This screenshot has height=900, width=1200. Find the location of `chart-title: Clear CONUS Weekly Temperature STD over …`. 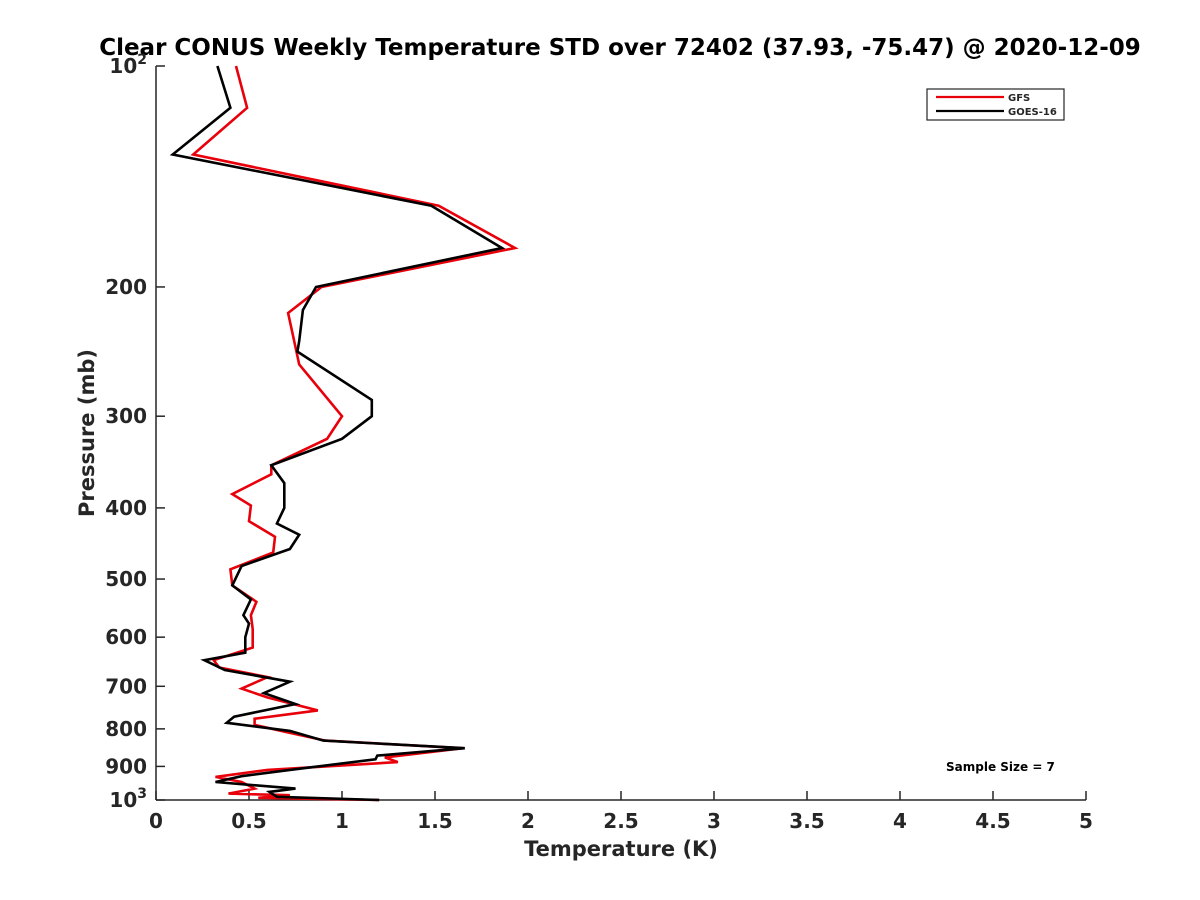

chart-title: Clear CONUS Weekly Temperature STD over … is located at coordinates (620, 48).